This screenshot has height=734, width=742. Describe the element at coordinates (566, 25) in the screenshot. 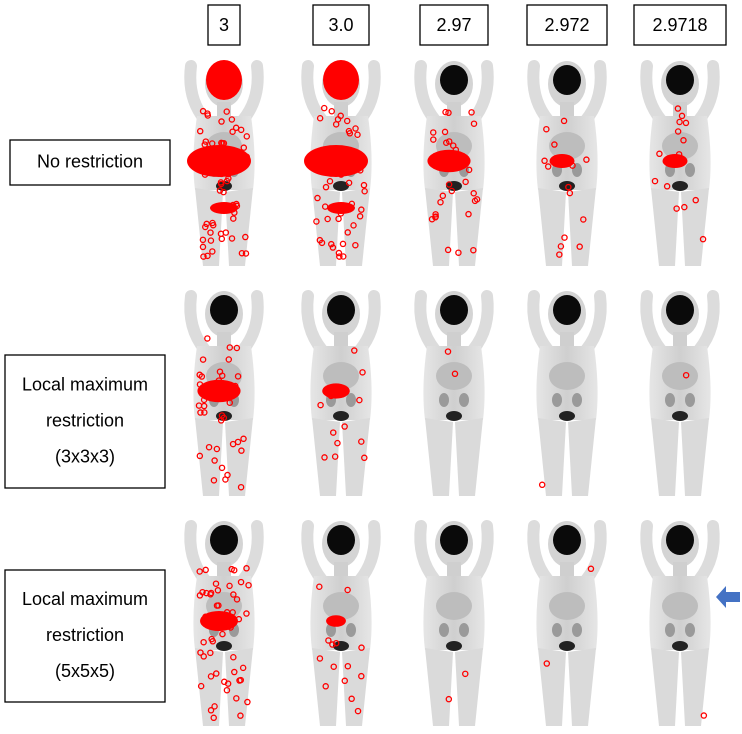

I see `column-label: 2.972` at that location.